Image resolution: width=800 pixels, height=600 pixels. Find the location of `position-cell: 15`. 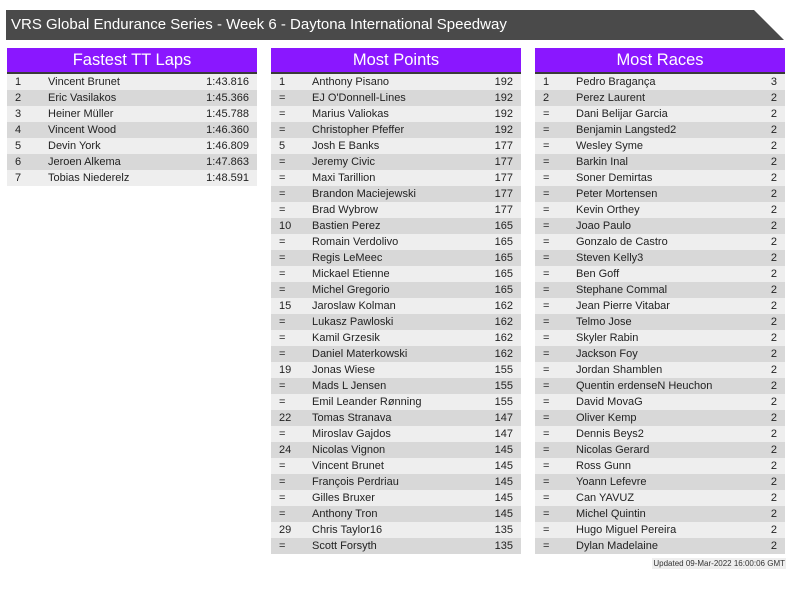

position-cell: 15 is located at coordinates (285, 306).